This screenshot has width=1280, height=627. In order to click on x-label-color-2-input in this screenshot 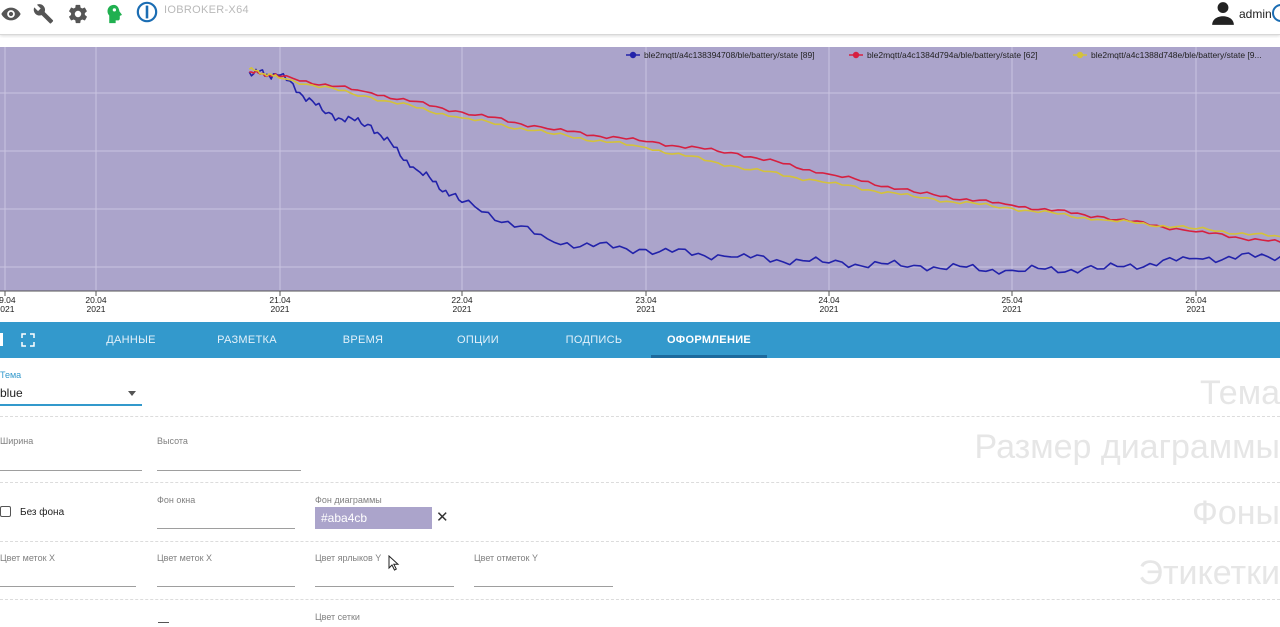, I will do `click(226, 586)`.